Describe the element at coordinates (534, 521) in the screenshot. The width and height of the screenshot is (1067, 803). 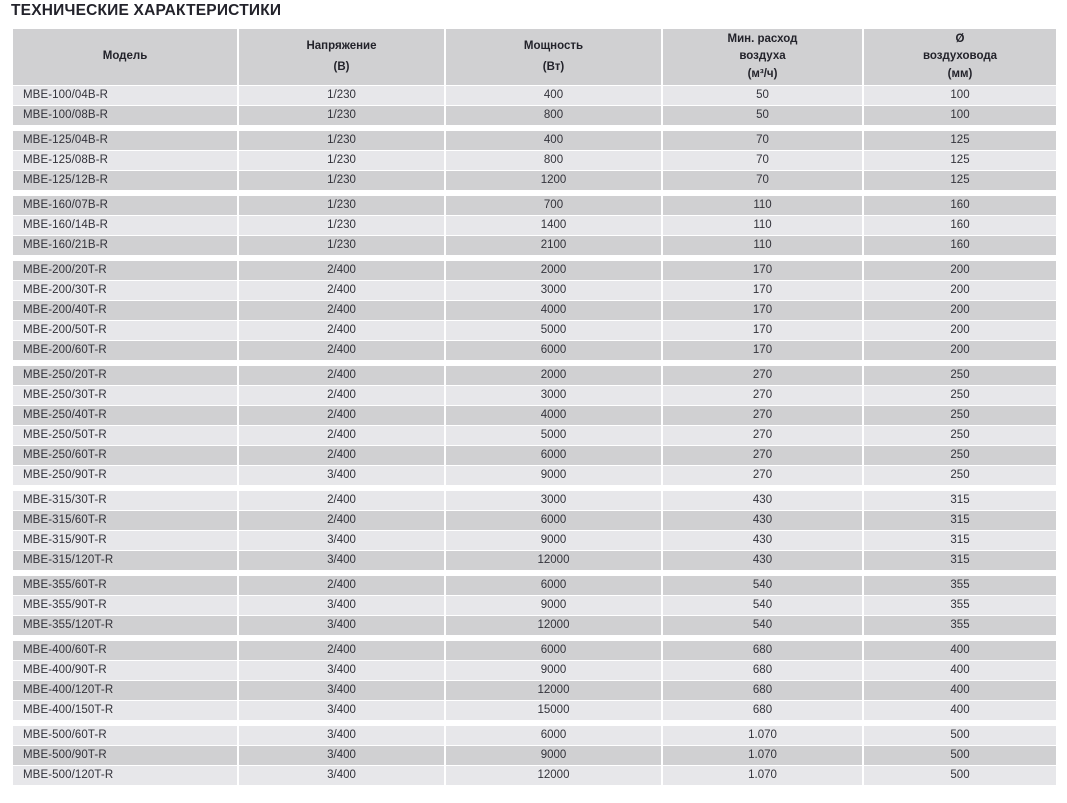
I see `table-row: MBE-315/60T-R 2/400 6000 430 315` at that location.